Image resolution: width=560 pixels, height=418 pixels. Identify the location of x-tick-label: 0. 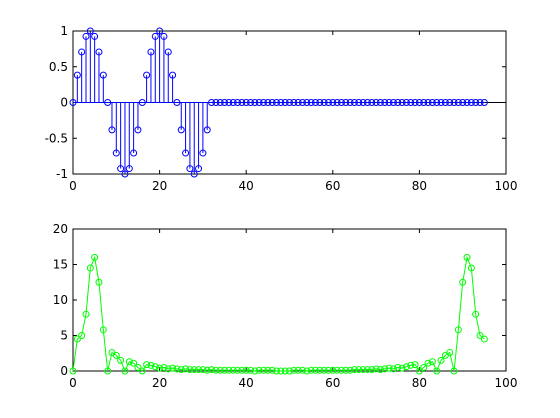
(73, 186).